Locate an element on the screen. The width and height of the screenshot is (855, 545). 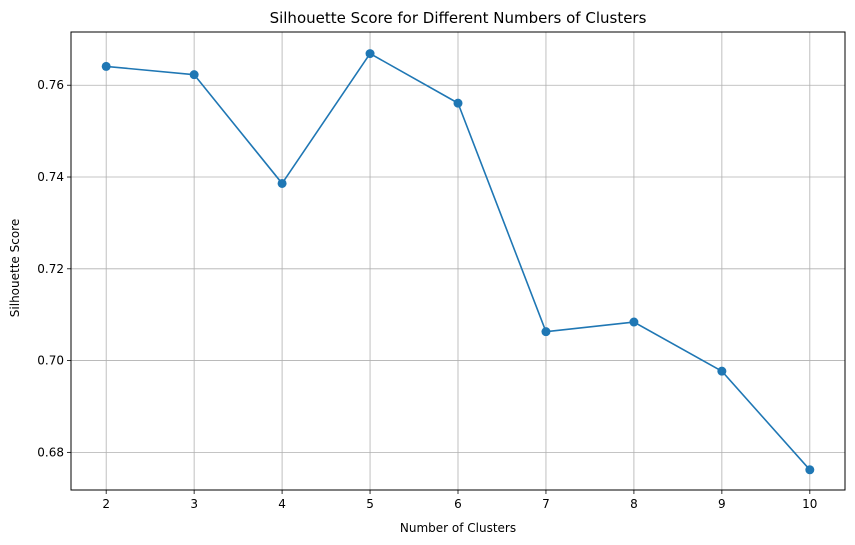
x-tick-label: 8 is located at coordinates (634, 504).